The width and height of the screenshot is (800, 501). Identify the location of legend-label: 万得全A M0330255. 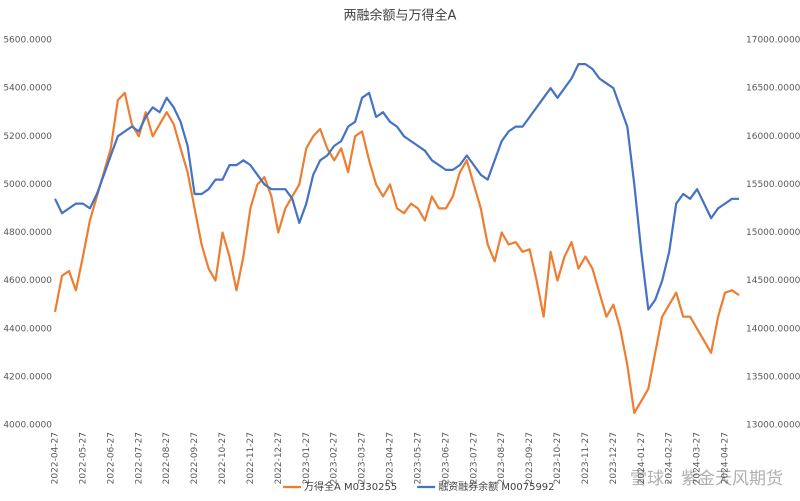
(350, 486).